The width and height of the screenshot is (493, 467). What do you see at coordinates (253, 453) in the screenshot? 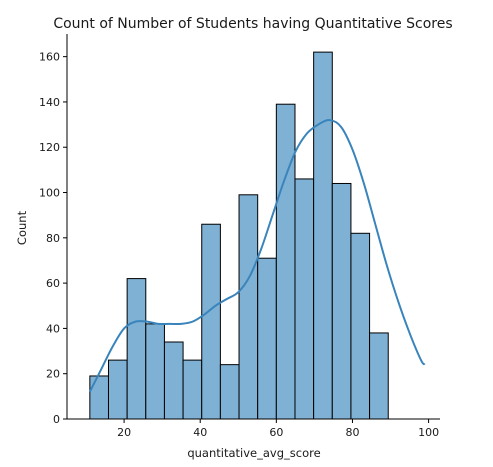
I see `x-axis-label: quantitative_avg_score` at bounding box center [253, 453].